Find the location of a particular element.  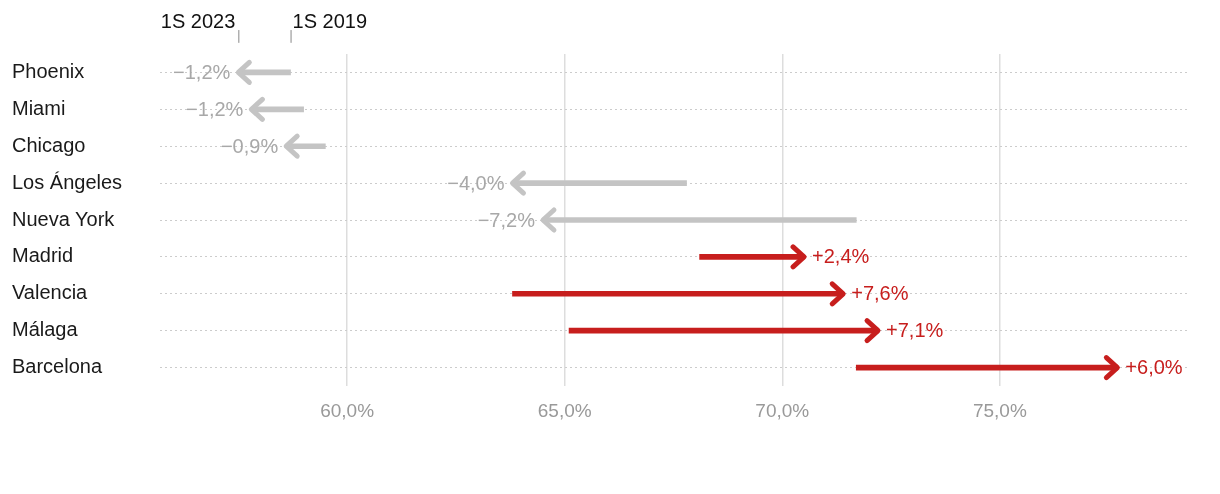

y-tick-label: Nueva York is located at coordinates (64, 218).